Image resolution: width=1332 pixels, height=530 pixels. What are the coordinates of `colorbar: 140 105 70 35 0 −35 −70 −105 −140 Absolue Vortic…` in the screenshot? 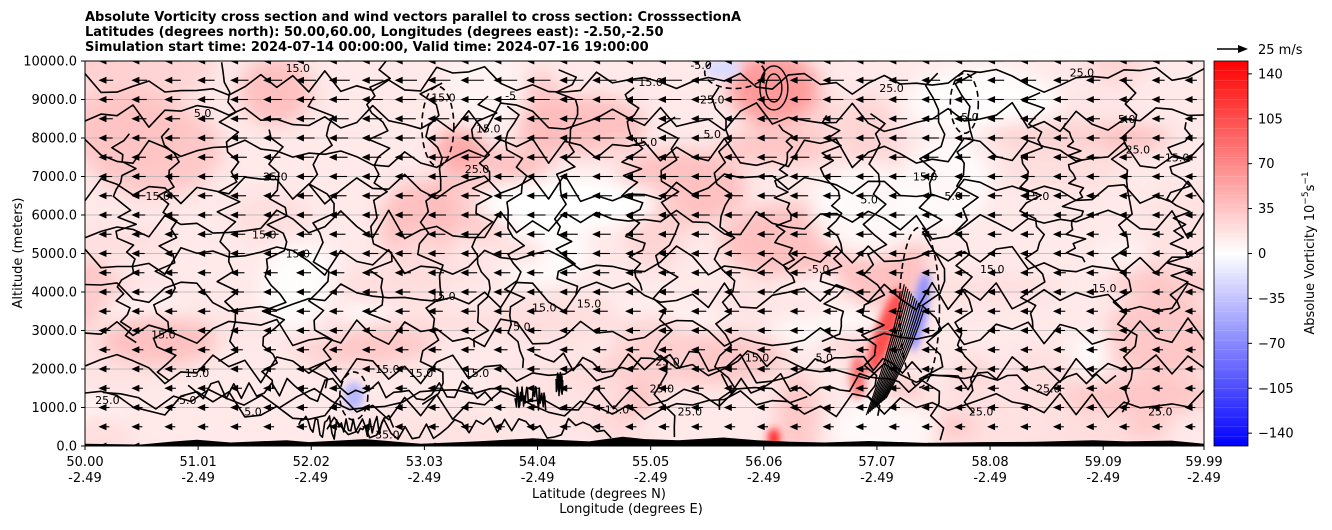 It's located at (1265, 253).